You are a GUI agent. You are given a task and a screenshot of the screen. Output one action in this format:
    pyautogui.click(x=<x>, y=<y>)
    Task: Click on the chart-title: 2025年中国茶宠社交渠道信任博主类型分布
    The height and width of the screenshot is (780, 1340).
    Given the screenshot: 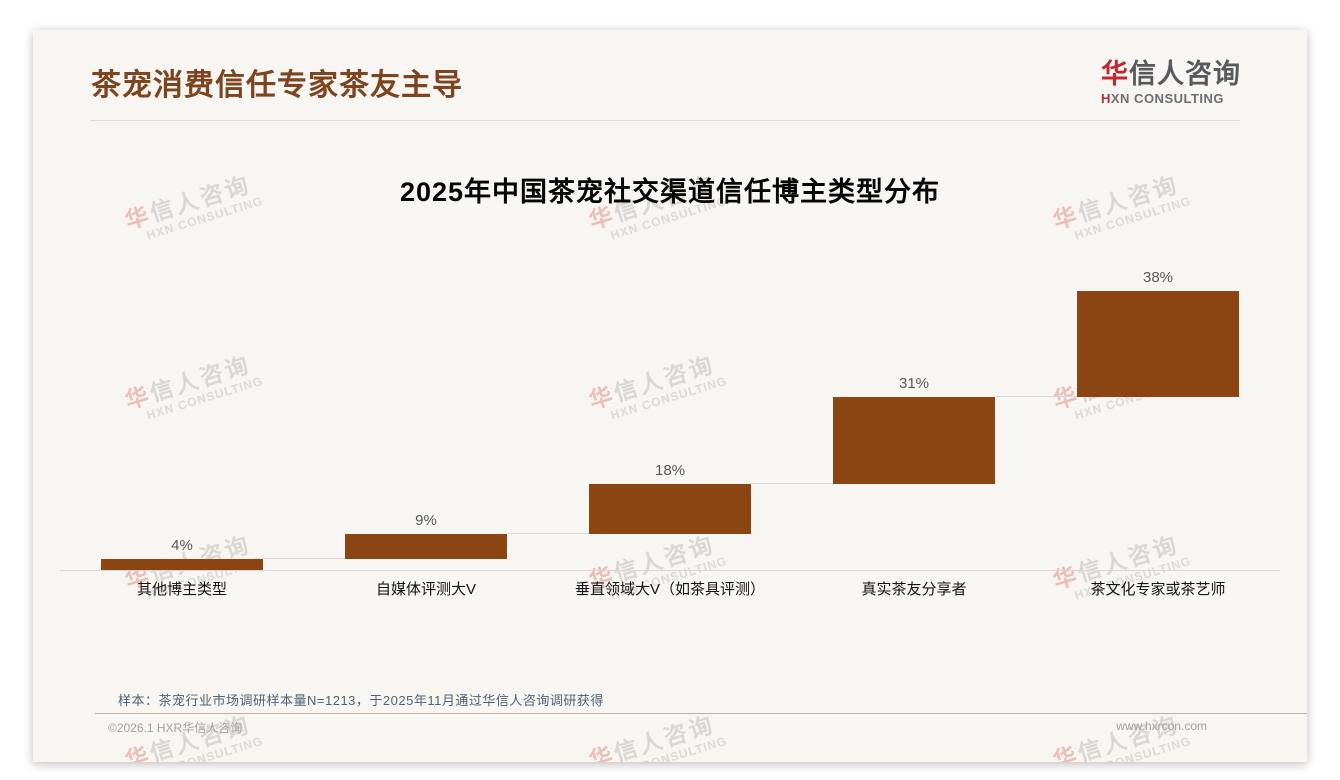 What is the action you would take?
    pyautogui.click(x=670, y=192)
    